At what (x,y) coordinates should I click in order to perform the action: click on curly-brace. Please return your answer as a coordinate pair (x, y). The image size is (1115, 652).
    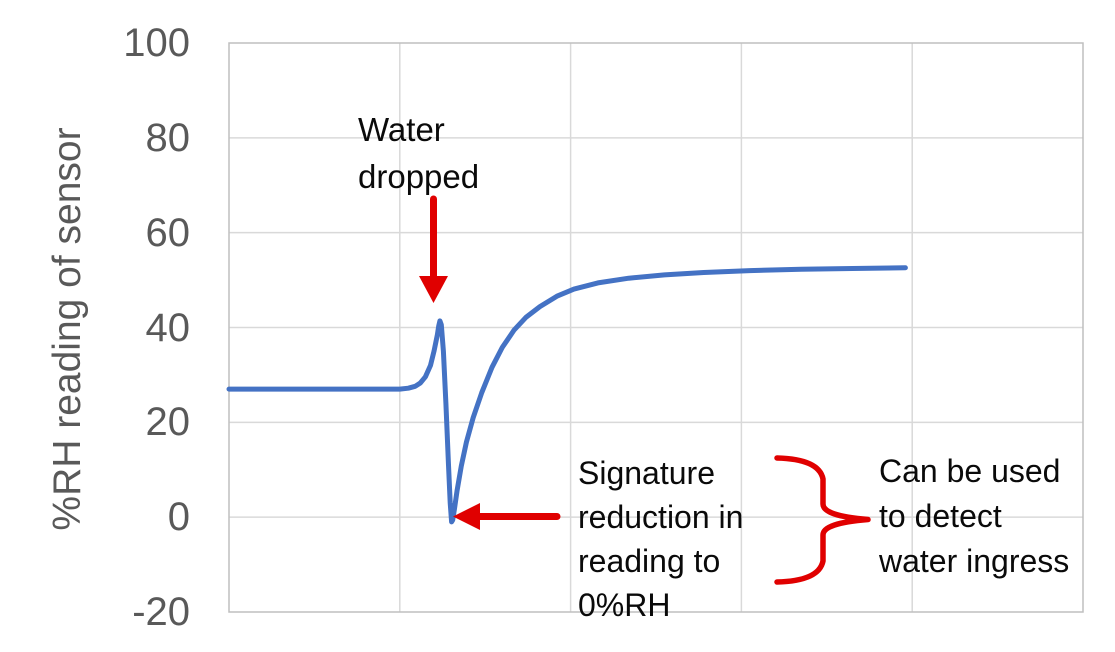
    Looking at the image, I should click on (822, 520).